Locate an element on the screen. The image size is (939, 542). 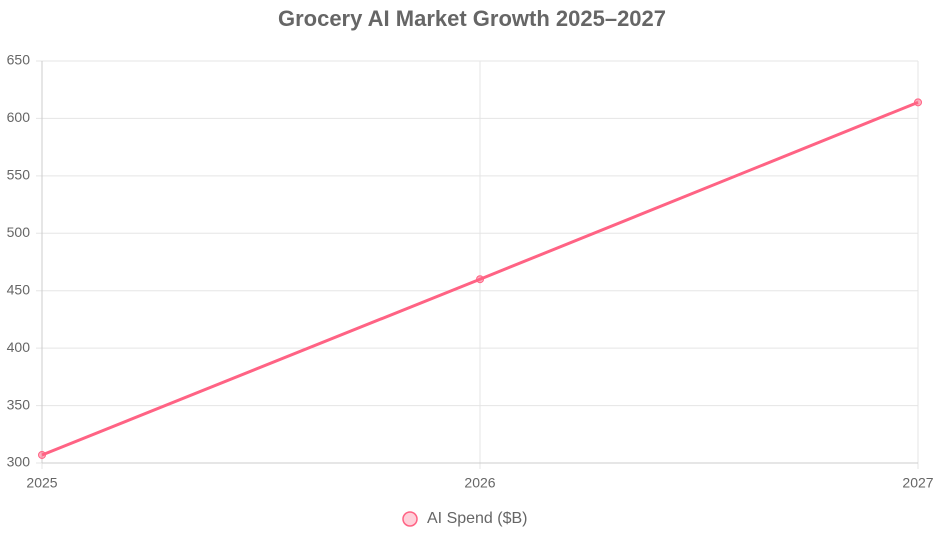
y-tick-label: 350 is located at coordinates (19, 404).